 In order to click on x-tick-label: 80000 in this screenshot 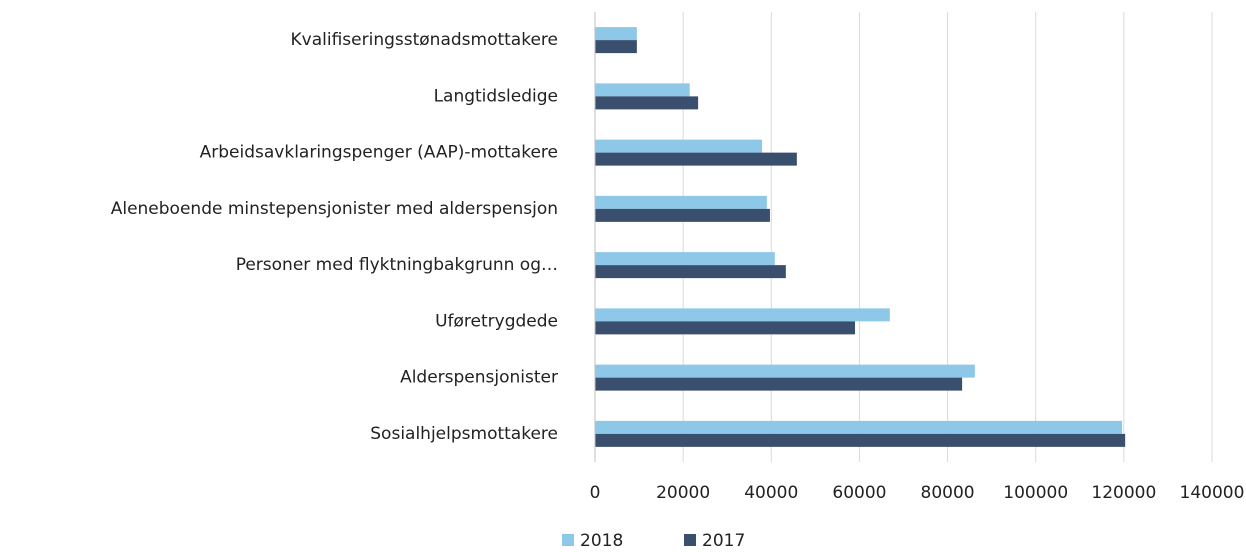, I will do `click(948, 493)`.